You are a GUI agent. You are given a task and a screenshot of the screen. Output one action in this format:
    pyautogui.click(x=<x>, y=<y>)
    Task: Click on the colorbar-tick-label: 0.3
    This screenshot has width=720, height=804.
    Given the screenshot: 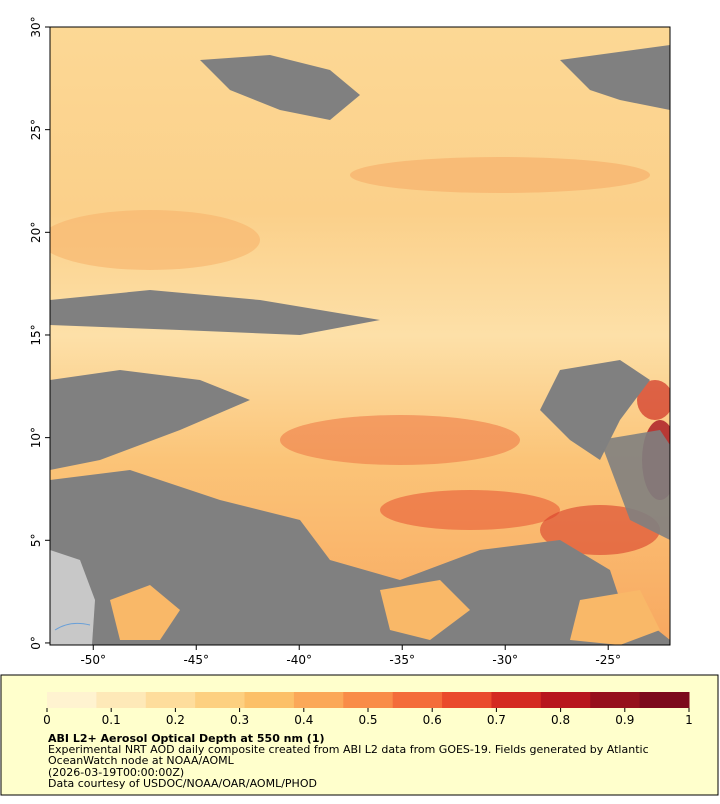 What is the action you would take?
    pyautogui.click(x=239, y=720)
    